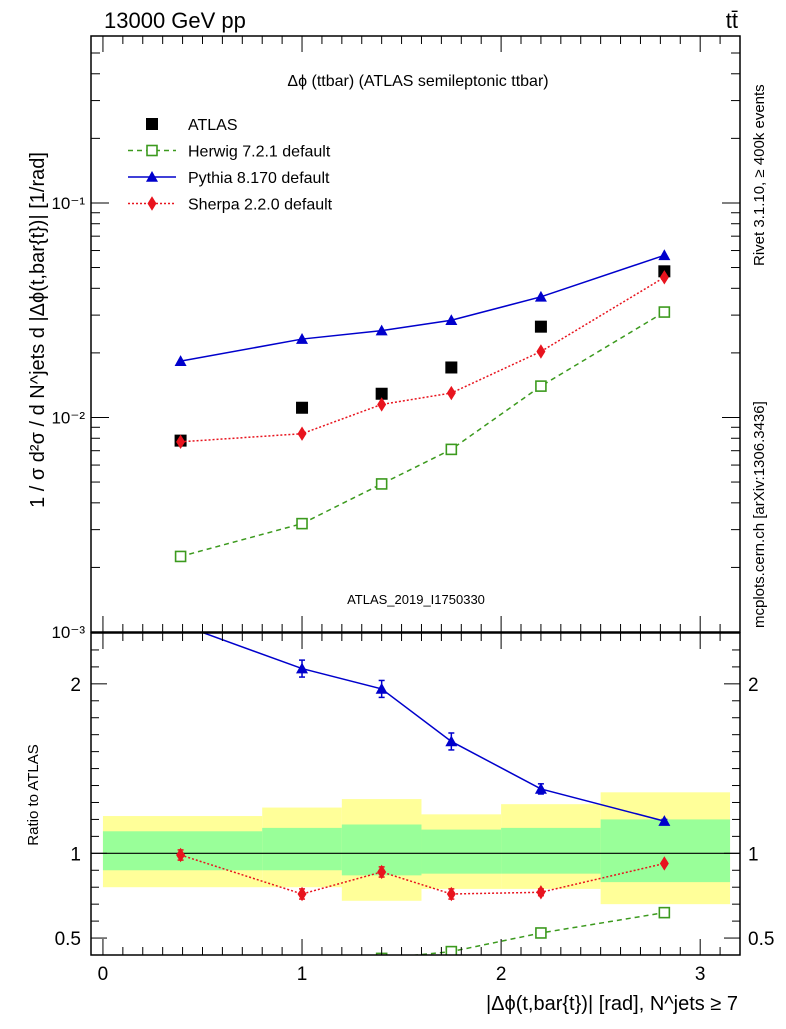 This screenshot has width=786, height=1029. What do you see at coordinates (732, 20) in the screenshot?
I see `header-final-state: tt̄` at bounding box center [732, 20].